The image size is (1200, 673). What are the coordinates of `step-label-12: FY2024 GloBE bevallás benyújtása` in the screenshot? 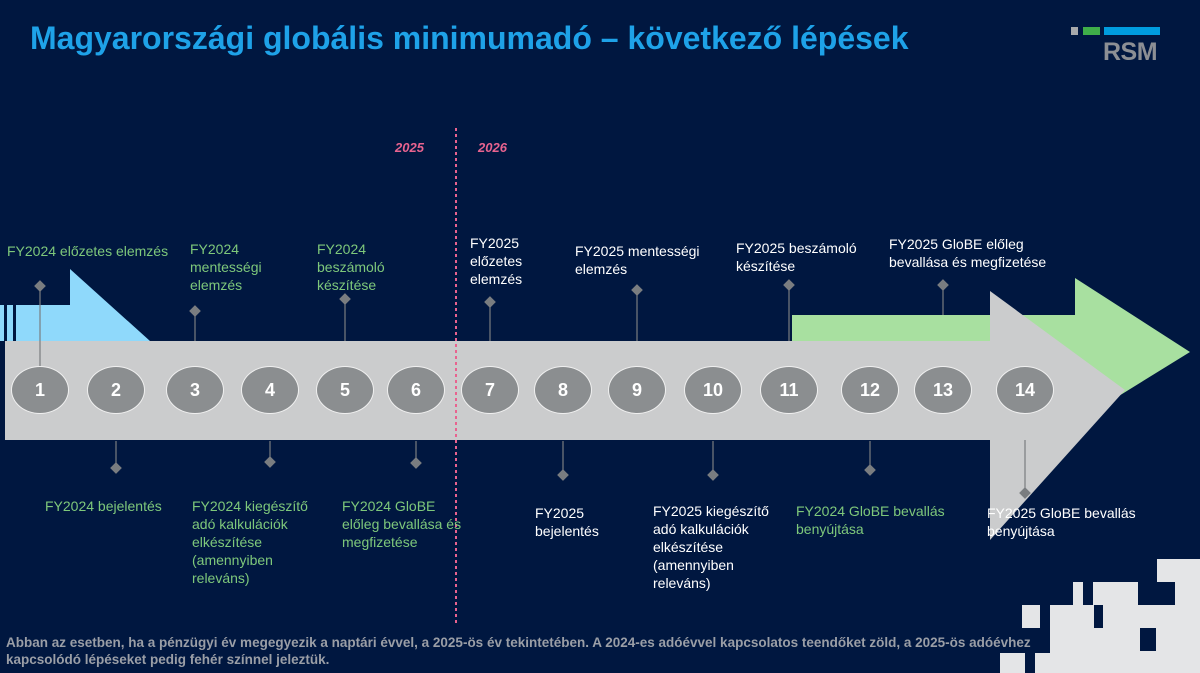 It's located at (870, 520).